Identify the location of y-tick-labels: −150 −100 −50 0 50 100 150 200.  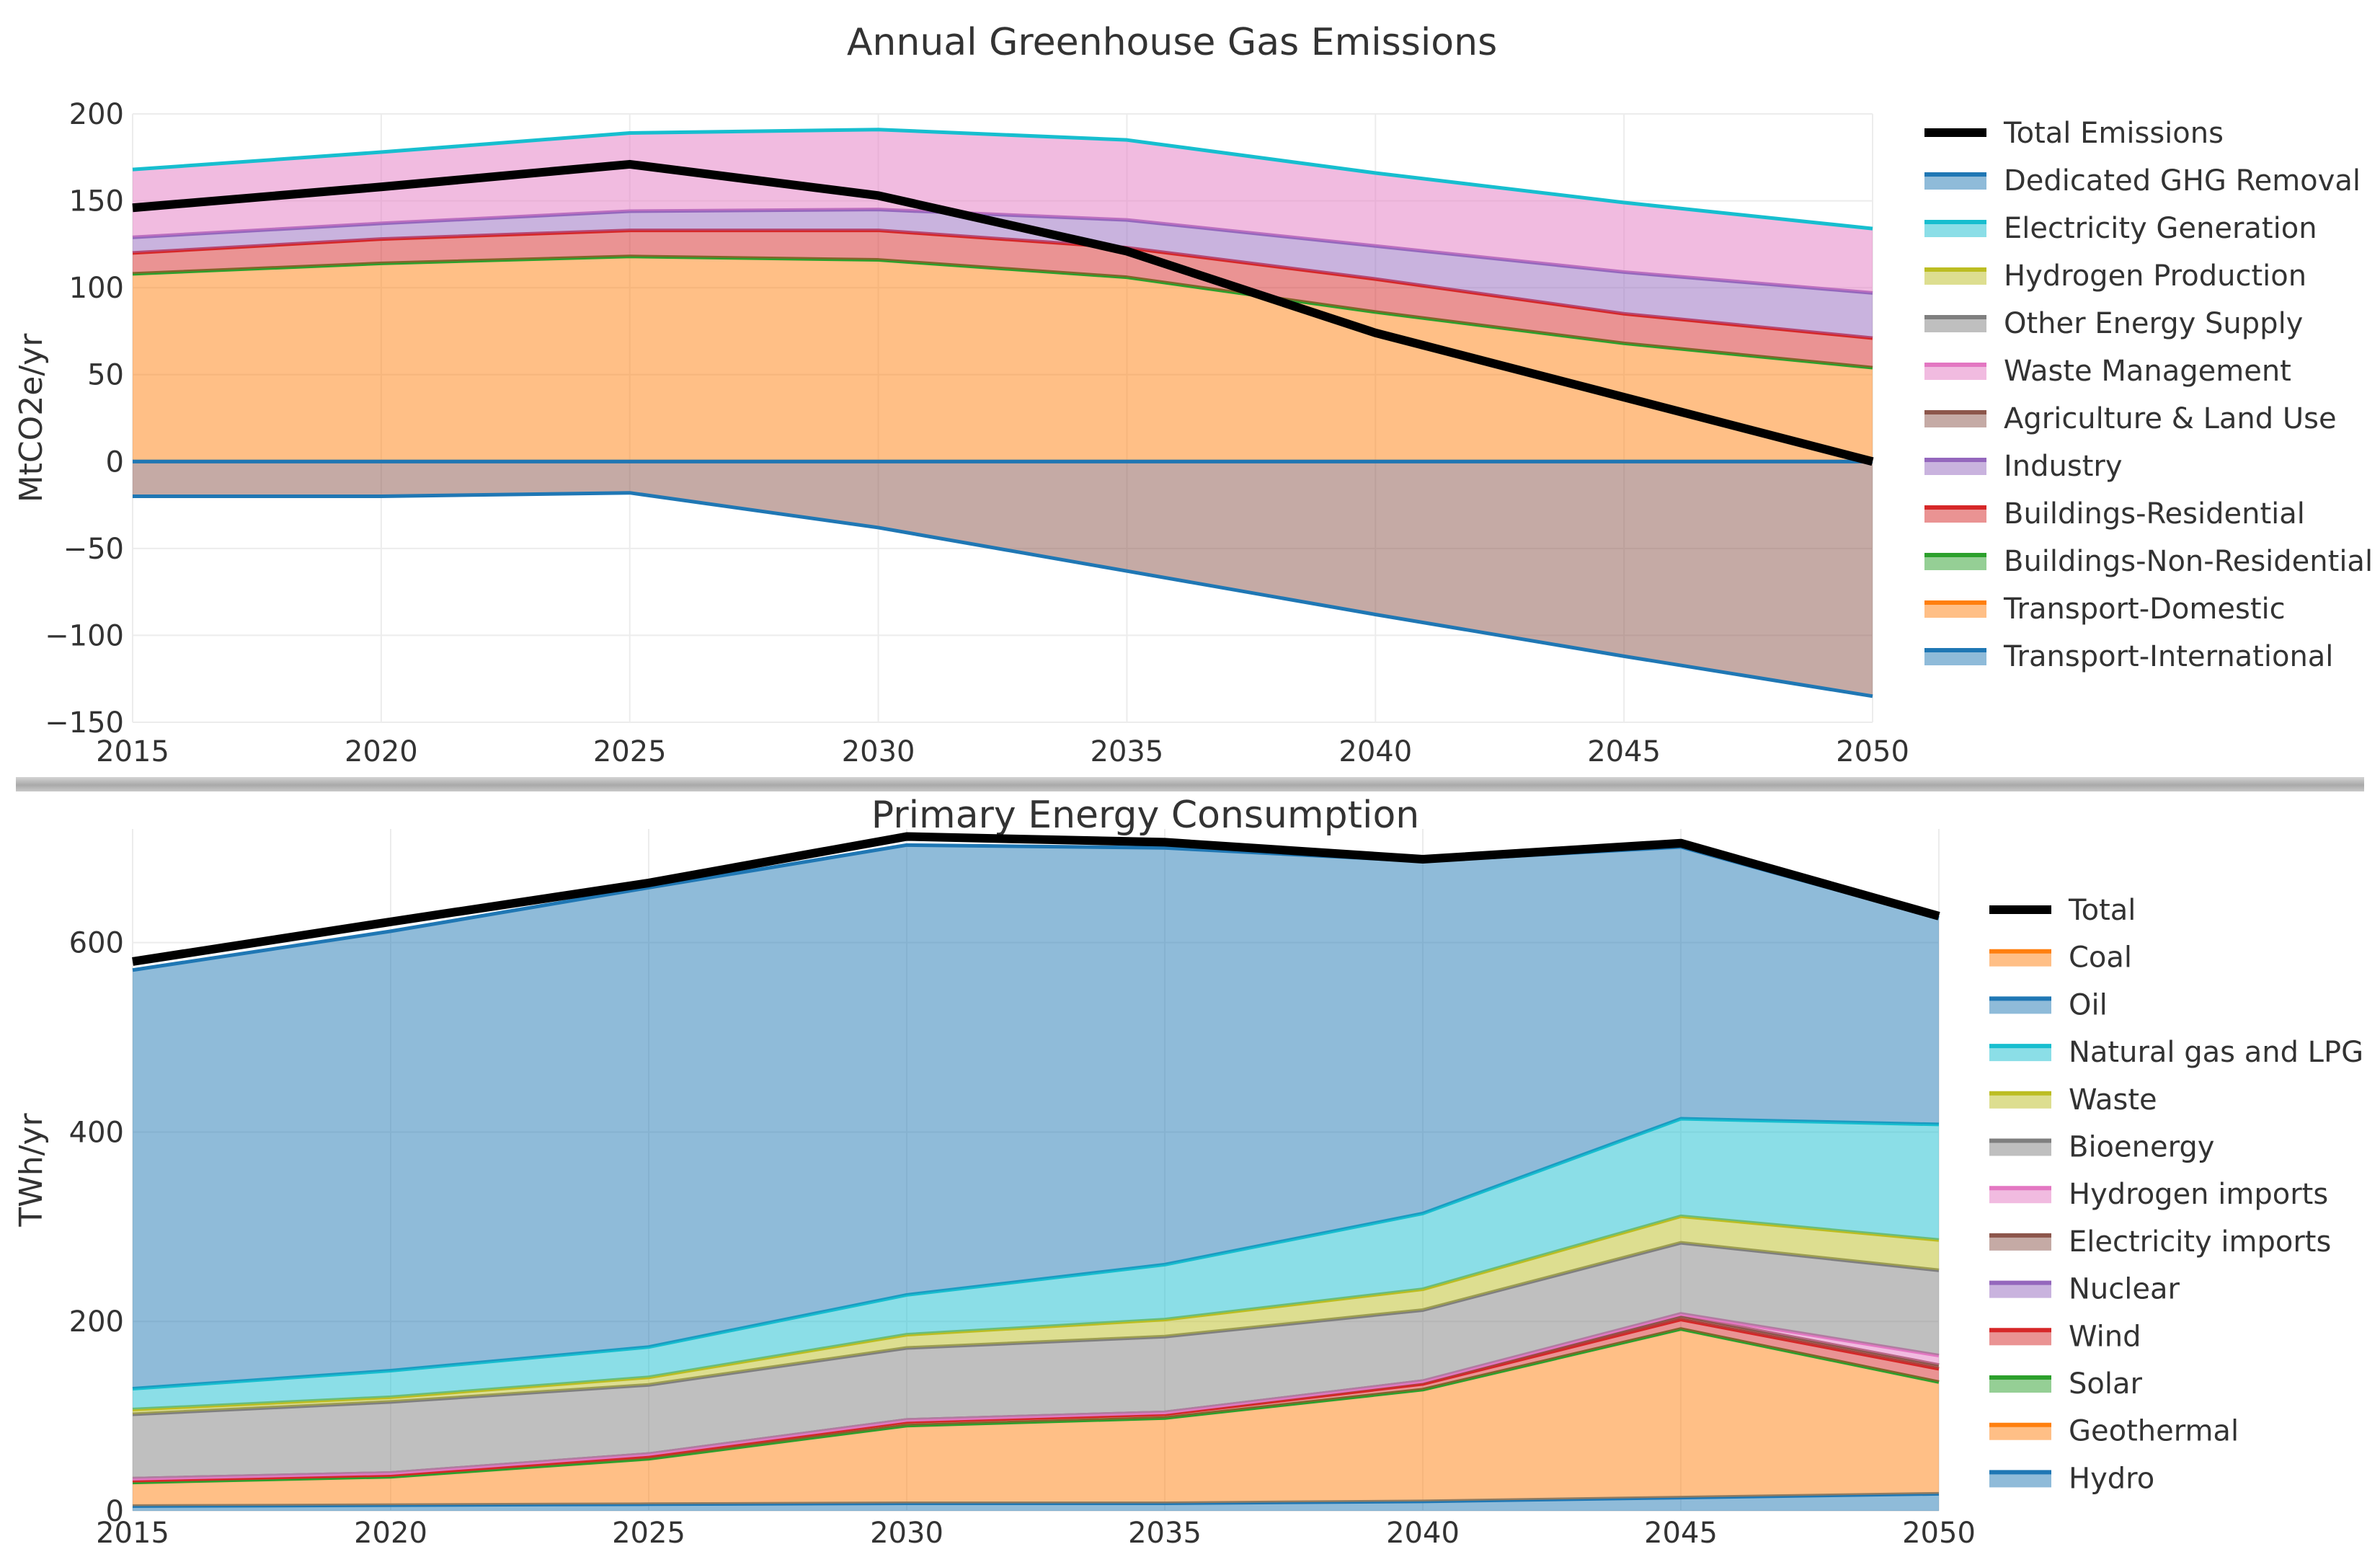
(84, 419).